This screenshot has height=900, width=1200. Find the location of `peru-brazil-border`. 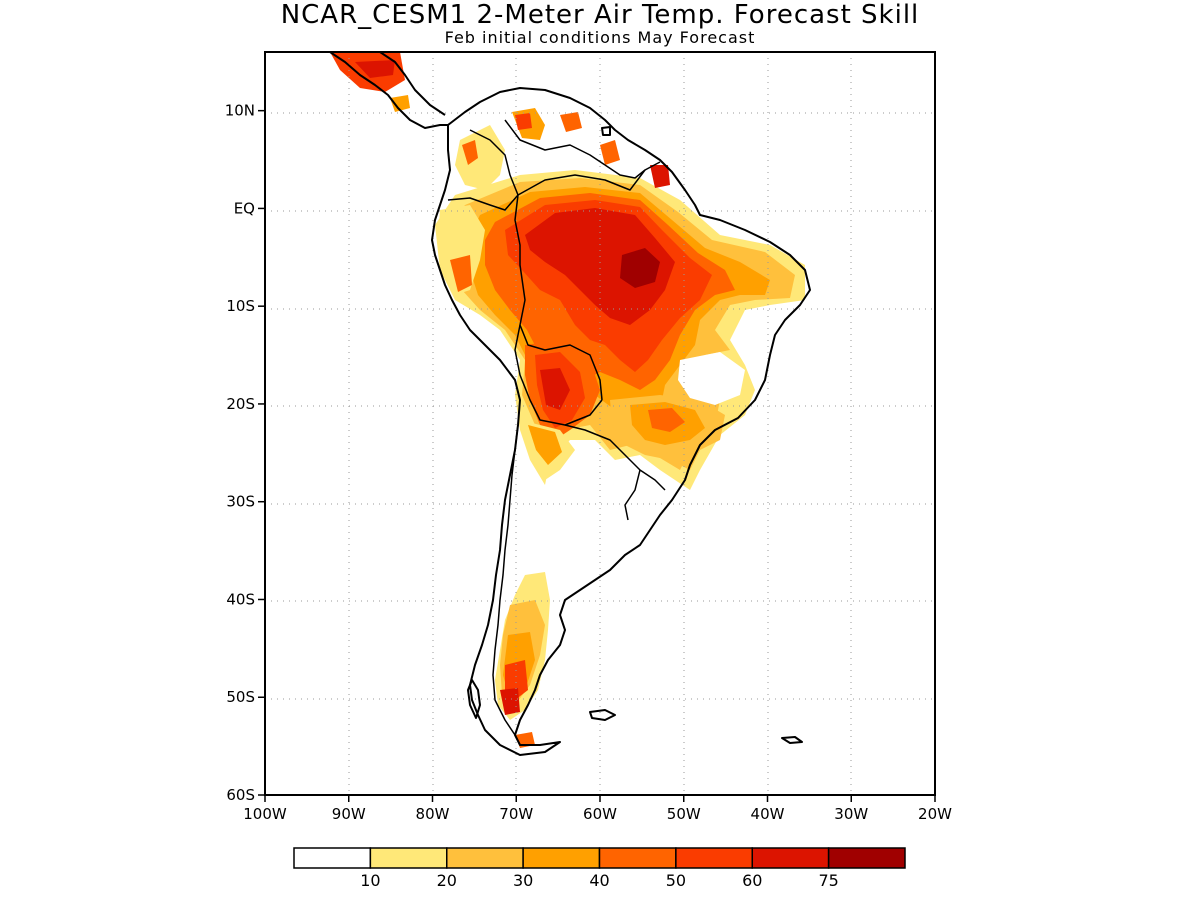

peru-brazil-border is located at coordinates (558, 297).